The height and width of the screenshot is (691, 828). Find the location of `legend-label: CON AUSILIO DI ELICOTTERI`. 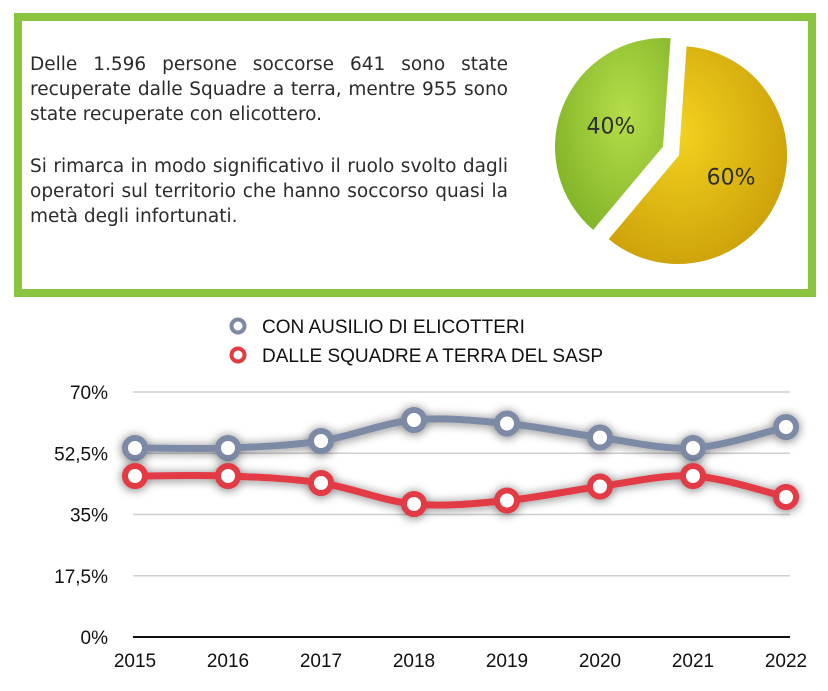

legend-label: CON AUSILIO DI ELICOTTERI is located at coordinates (393, 327).